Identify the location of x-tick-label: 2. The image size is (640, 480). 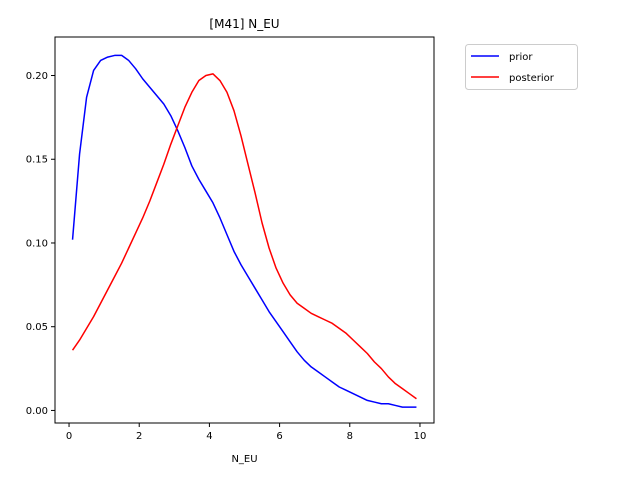
(139, 436).